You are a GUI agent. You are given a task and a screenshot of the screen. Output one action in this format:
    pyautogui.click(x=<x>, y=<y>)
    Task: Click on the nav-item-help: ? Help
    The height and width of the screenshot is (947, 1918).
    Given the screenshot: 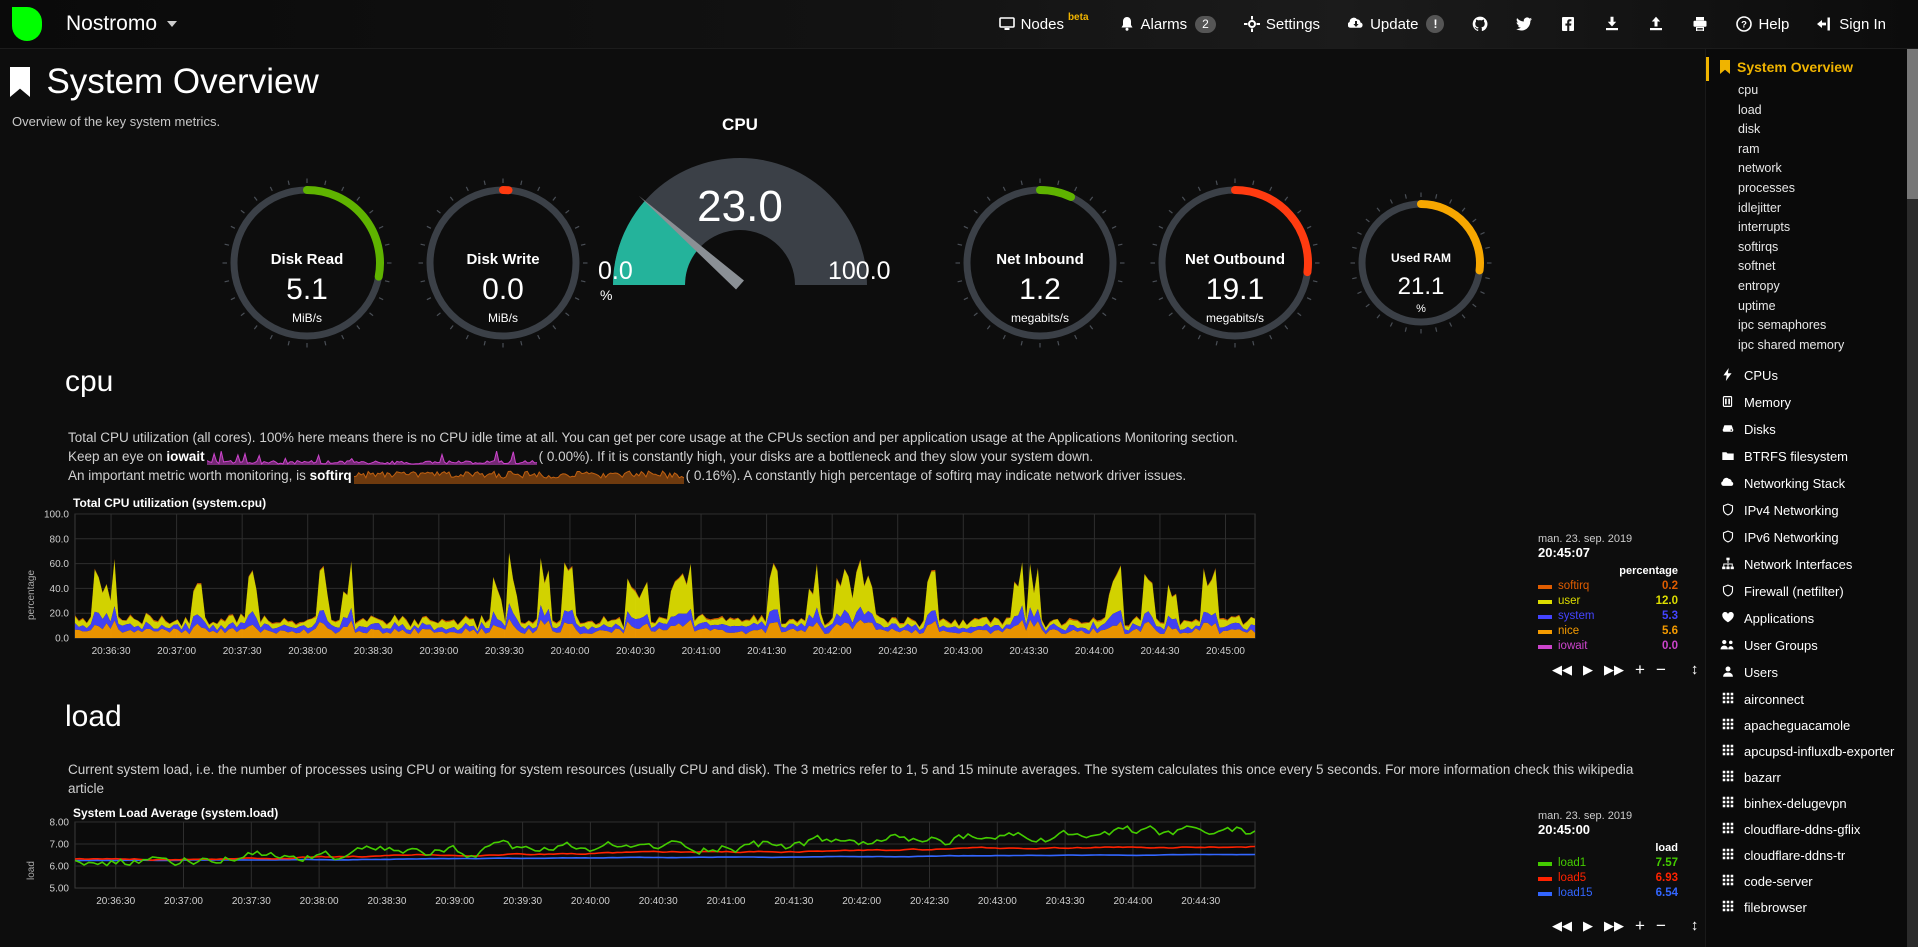 What is the action you would take?
    pyautogui.click(x=1762, y=24)
    